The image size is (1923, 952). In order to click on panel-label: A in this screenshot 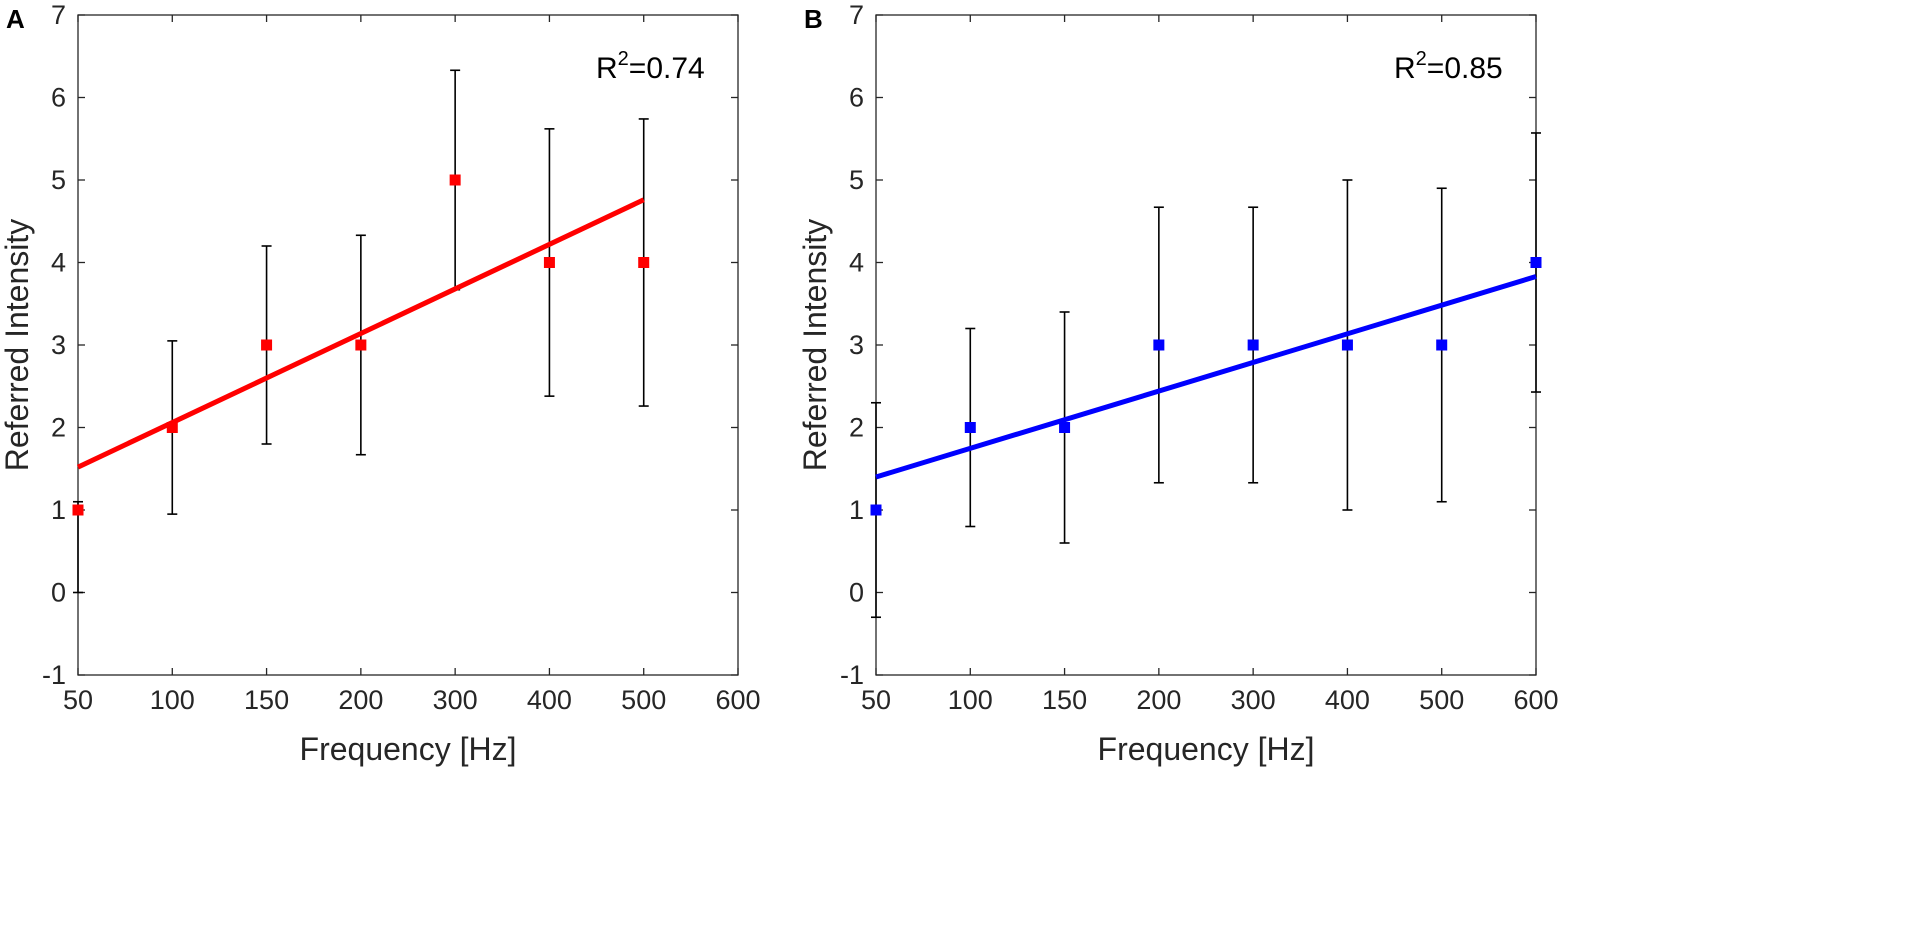, I will do `click(15, 19)`.